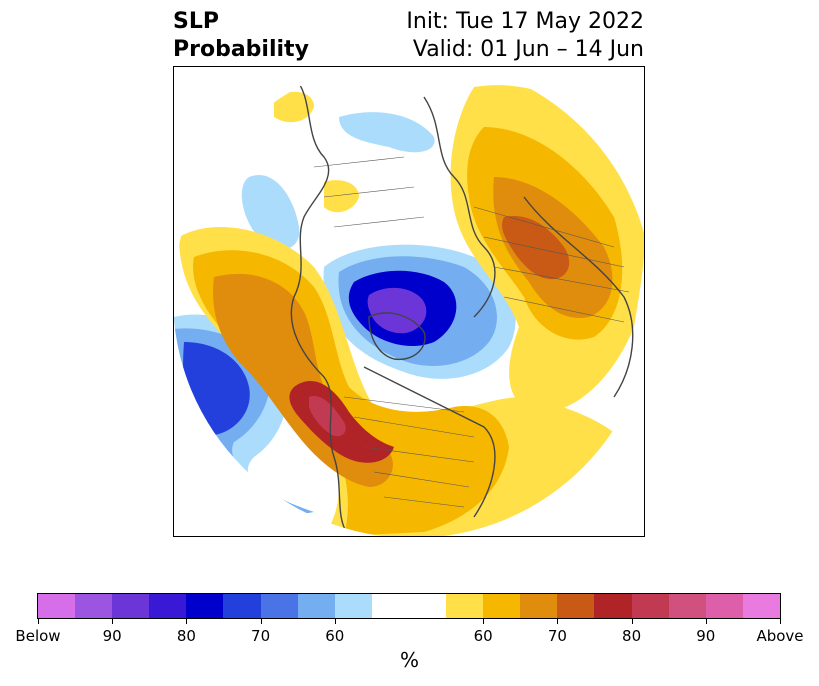 Image resolution: width=819 pixels, height=686 pixels. What do you see at coordinates (429, 442) in the screenshot?
I see `coastline-namerica-east` at bounding box center [429, 442].